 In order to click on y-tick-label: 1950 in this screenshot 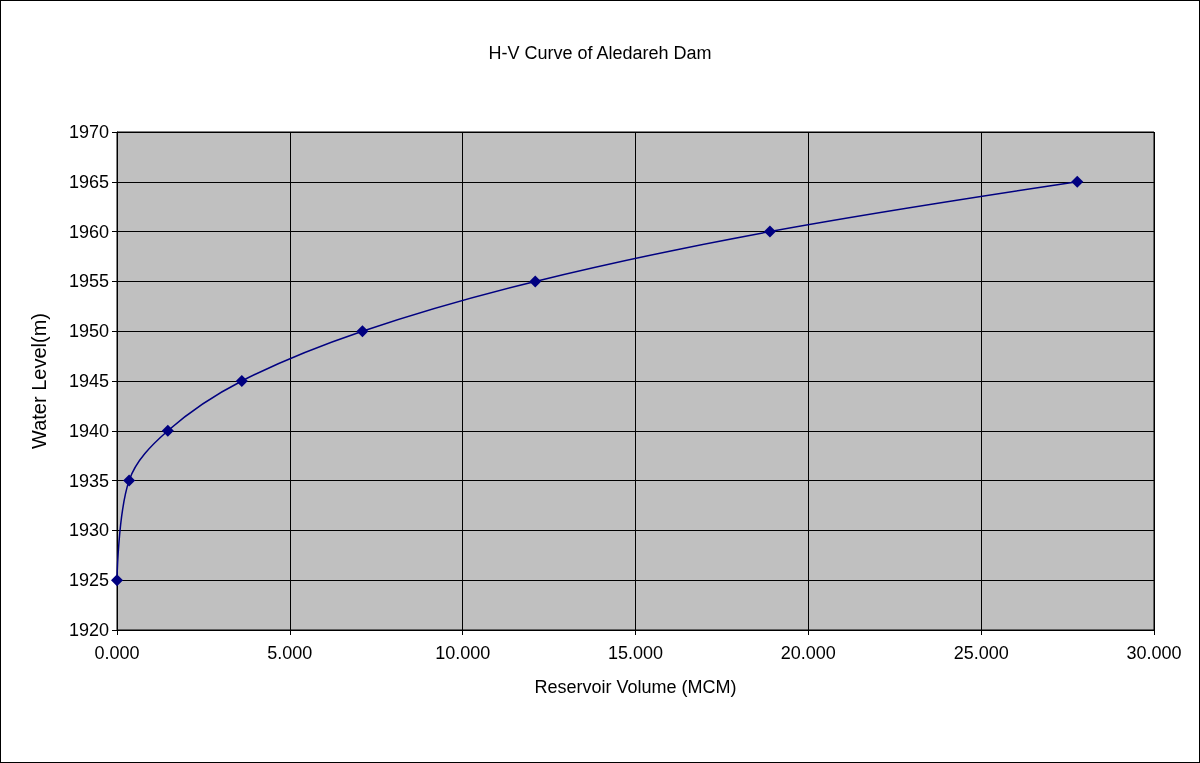, I will do `click(88, 331)`.